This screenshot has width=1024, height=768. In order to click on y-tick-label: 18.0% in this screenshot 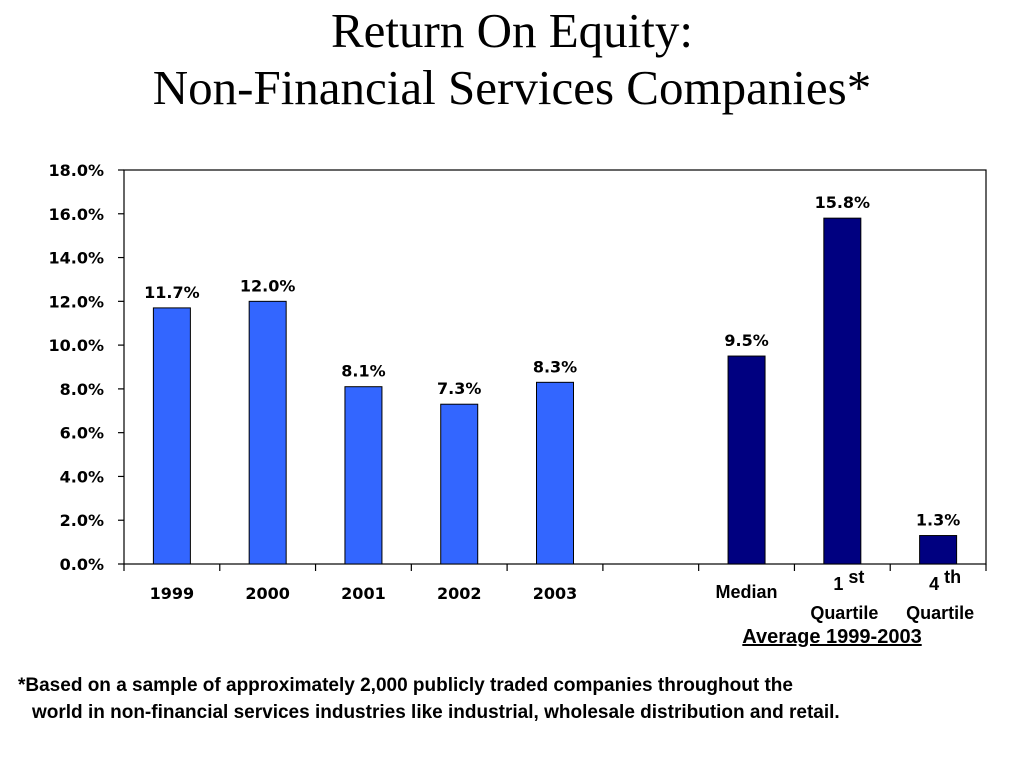, I will do `click(76, 170)`.